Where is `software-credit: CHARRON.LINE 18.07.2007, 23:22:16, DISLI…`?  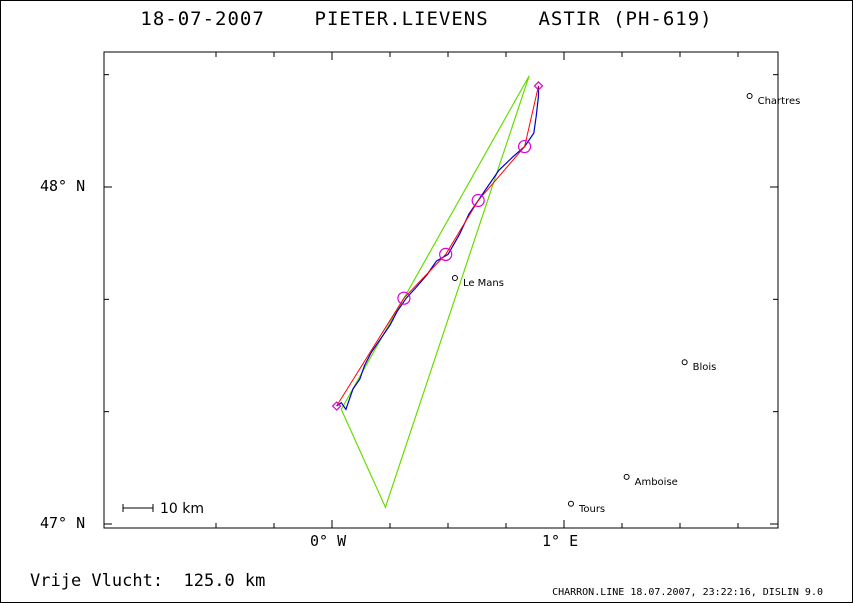
software-credit: CHARRON.LINE 18.07.2007, 23:22:16, DISLI… is located at coordinates (687, 592).